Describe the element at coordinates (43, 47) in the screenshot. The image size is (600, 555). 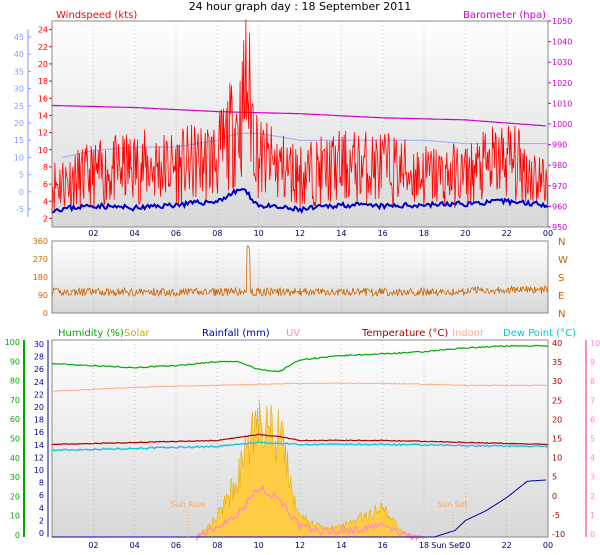
I see `wind-tick-label: 22` at that location.